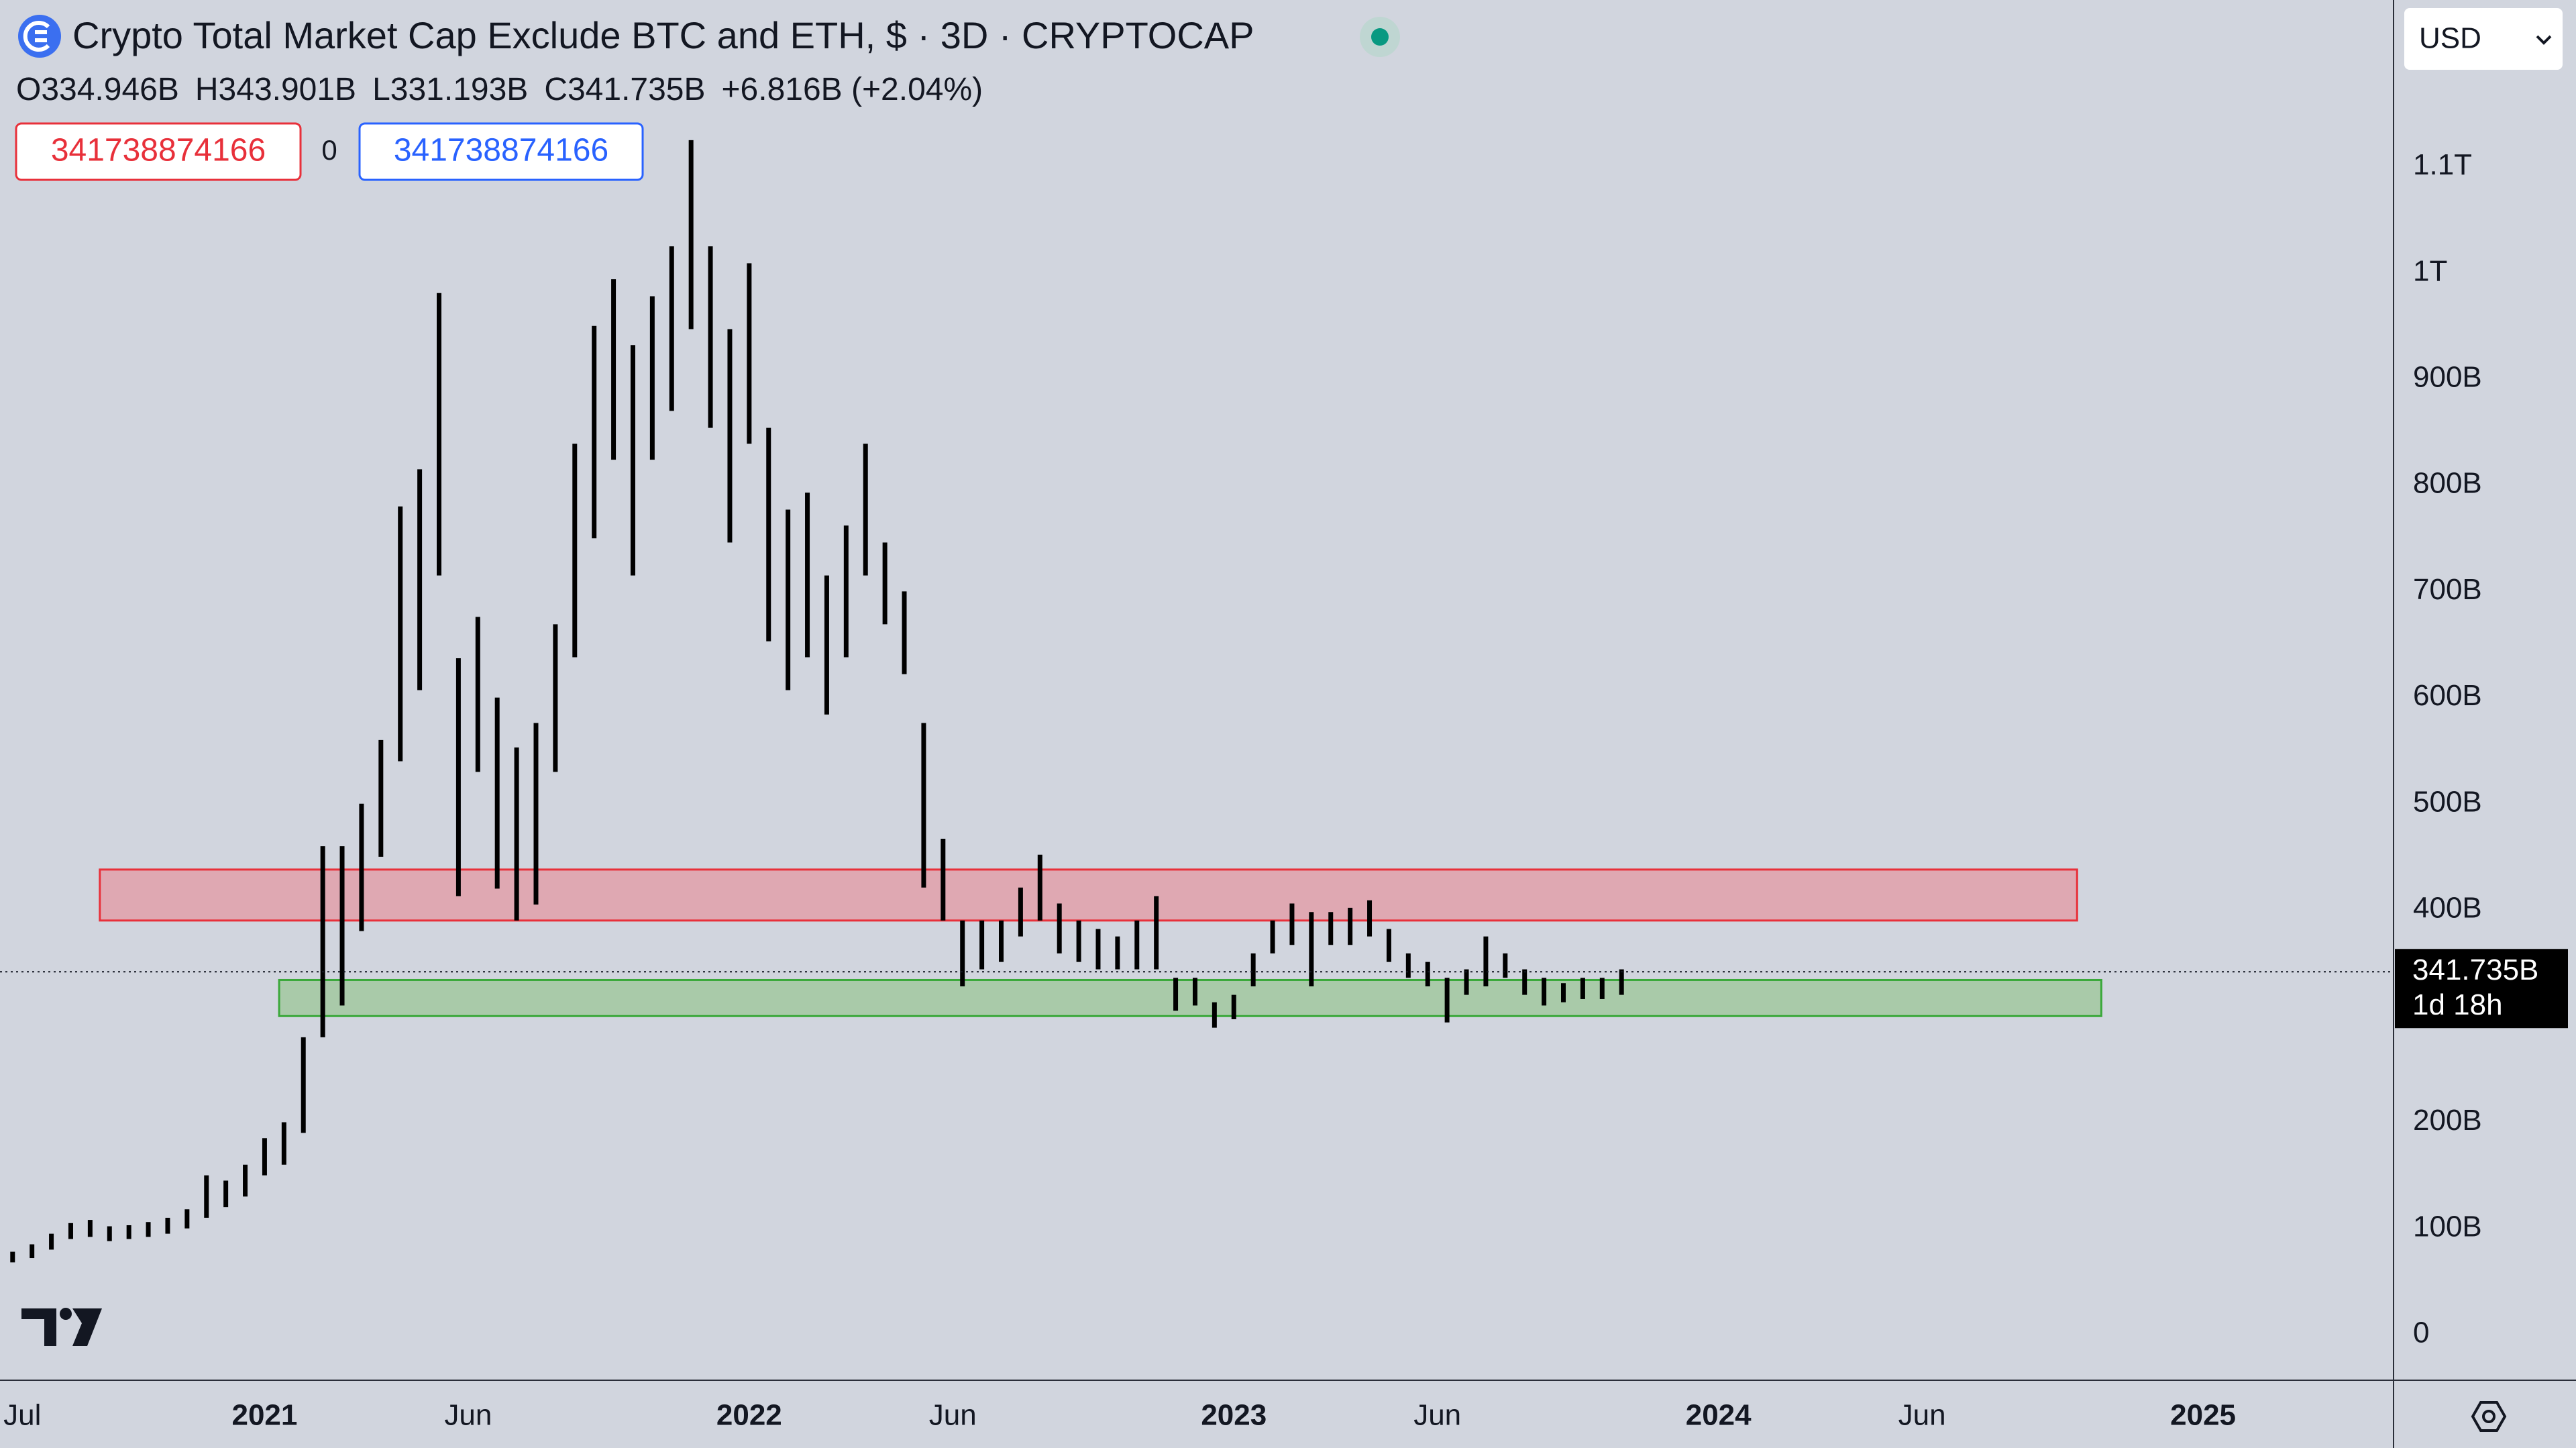 The width and height of the screenshot is (2576, 1448). I want to click on currency-chevron, so click(2544, 40).